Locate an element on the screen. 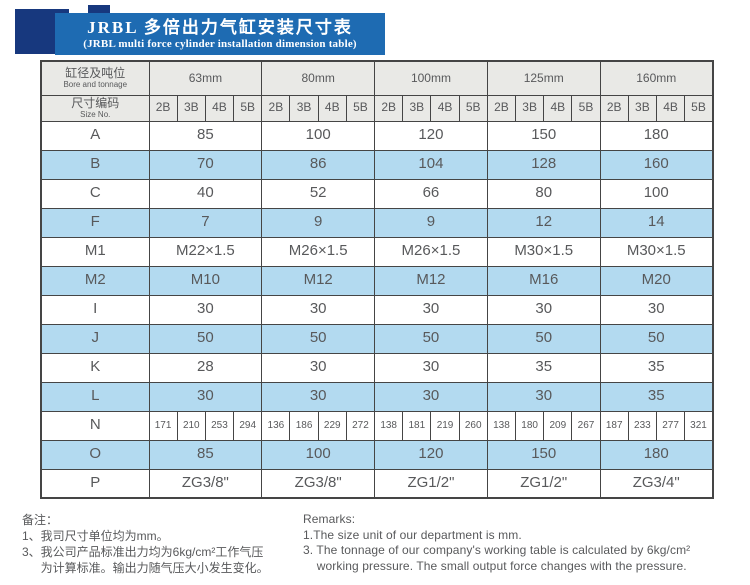 This screenshot has width=750, height=585. note-zh-line-2: 3、我公司产品标准出力均为6kg/cm²工作气压 is located at coordinates (143, 552).